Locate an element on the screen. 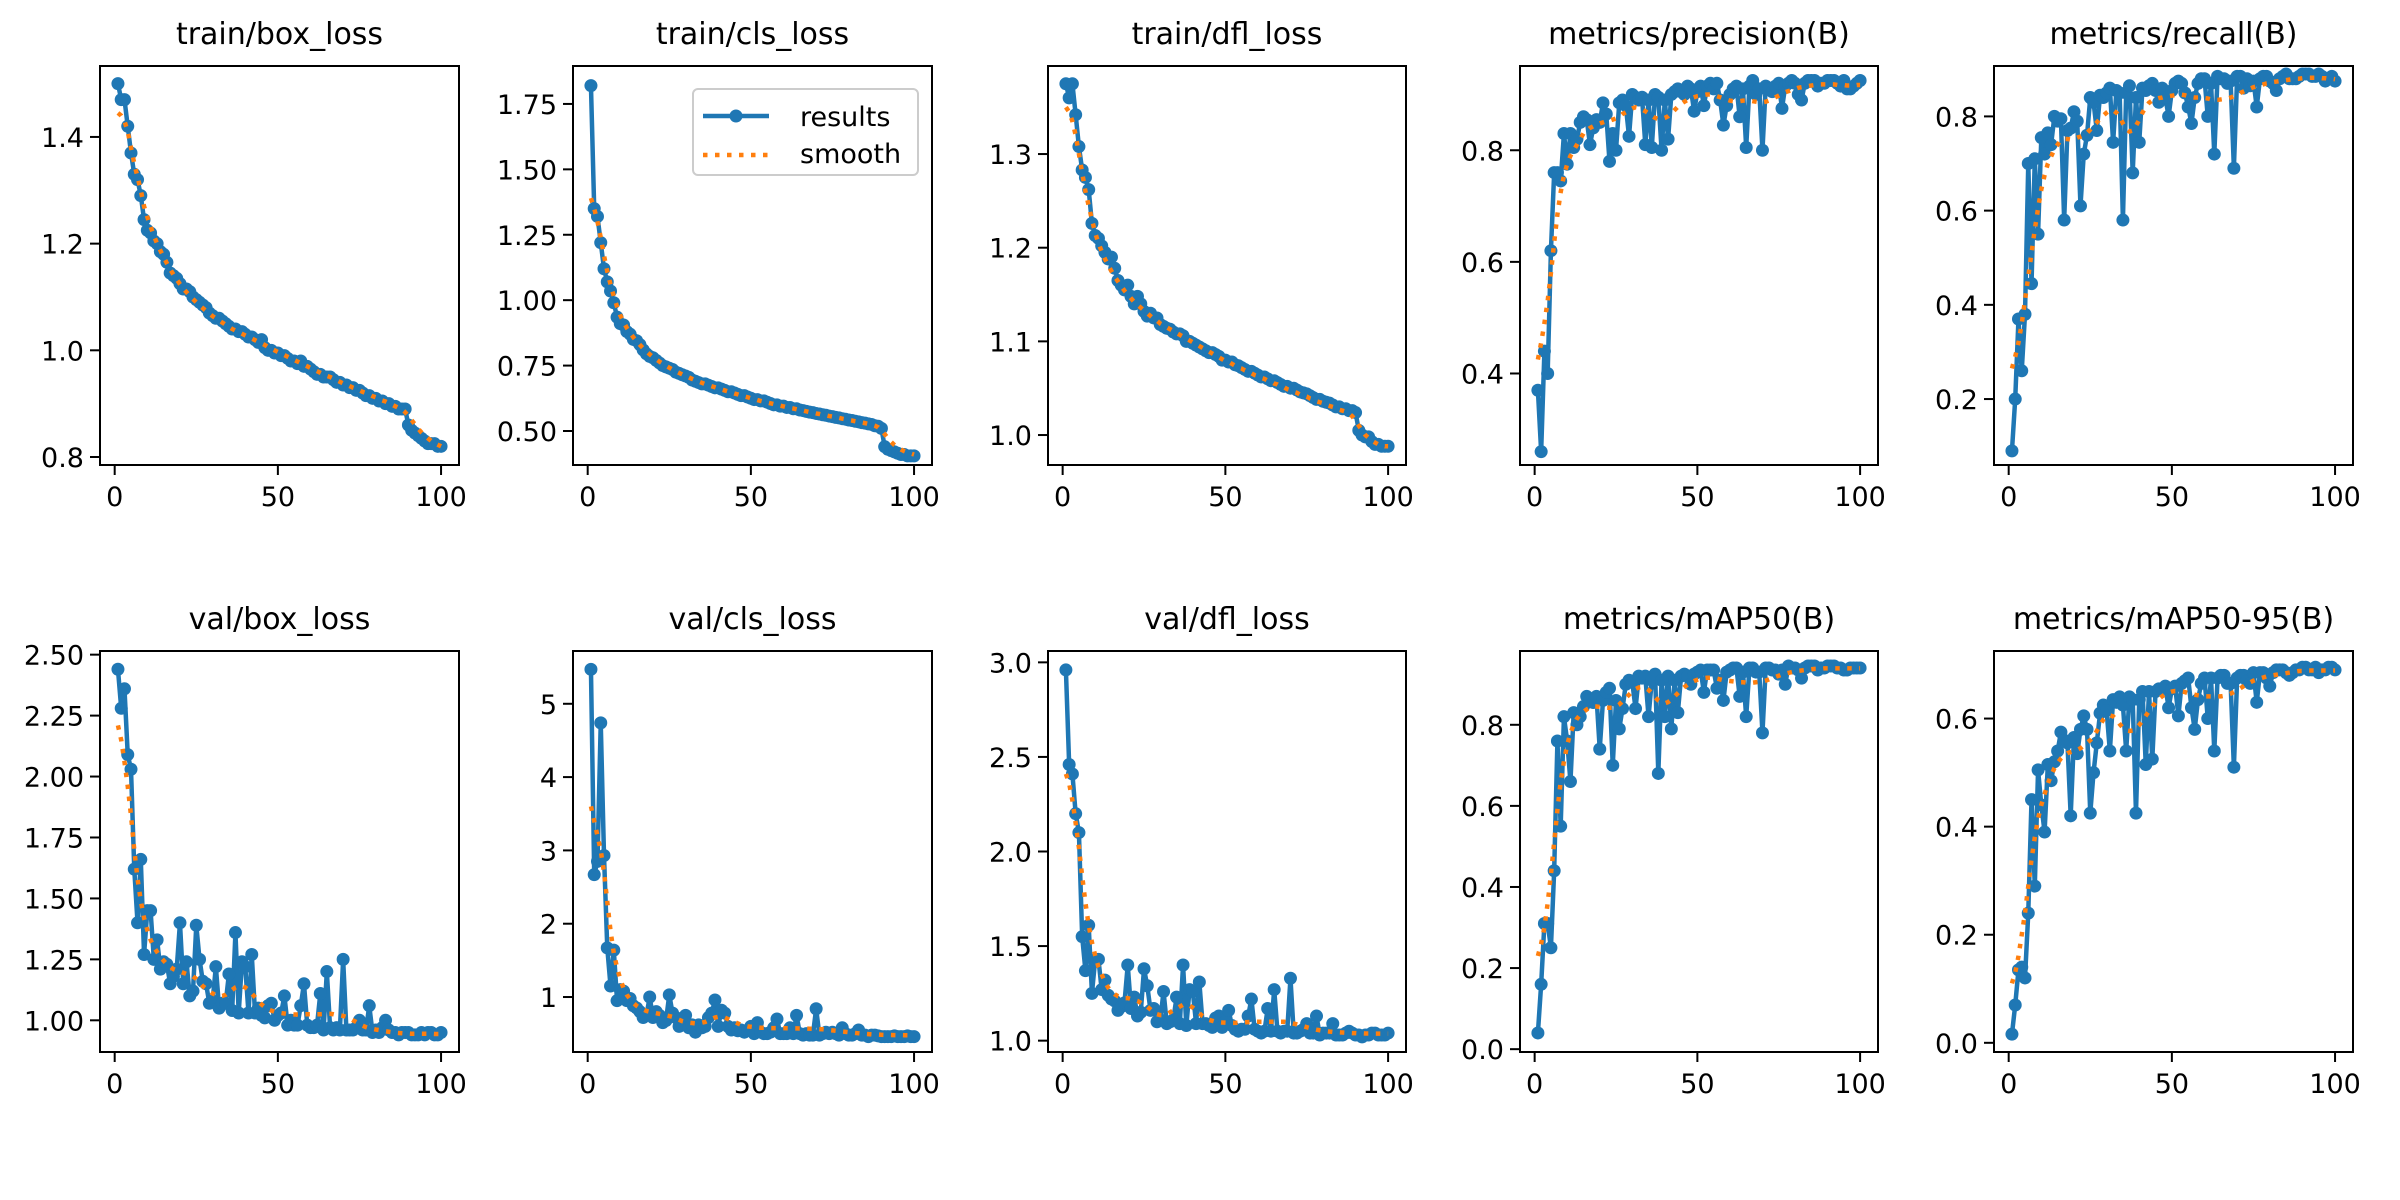 This screenshot has height=1200, width=2400. y-tick-label: 1.2 is located at coordinates (1010, 249).